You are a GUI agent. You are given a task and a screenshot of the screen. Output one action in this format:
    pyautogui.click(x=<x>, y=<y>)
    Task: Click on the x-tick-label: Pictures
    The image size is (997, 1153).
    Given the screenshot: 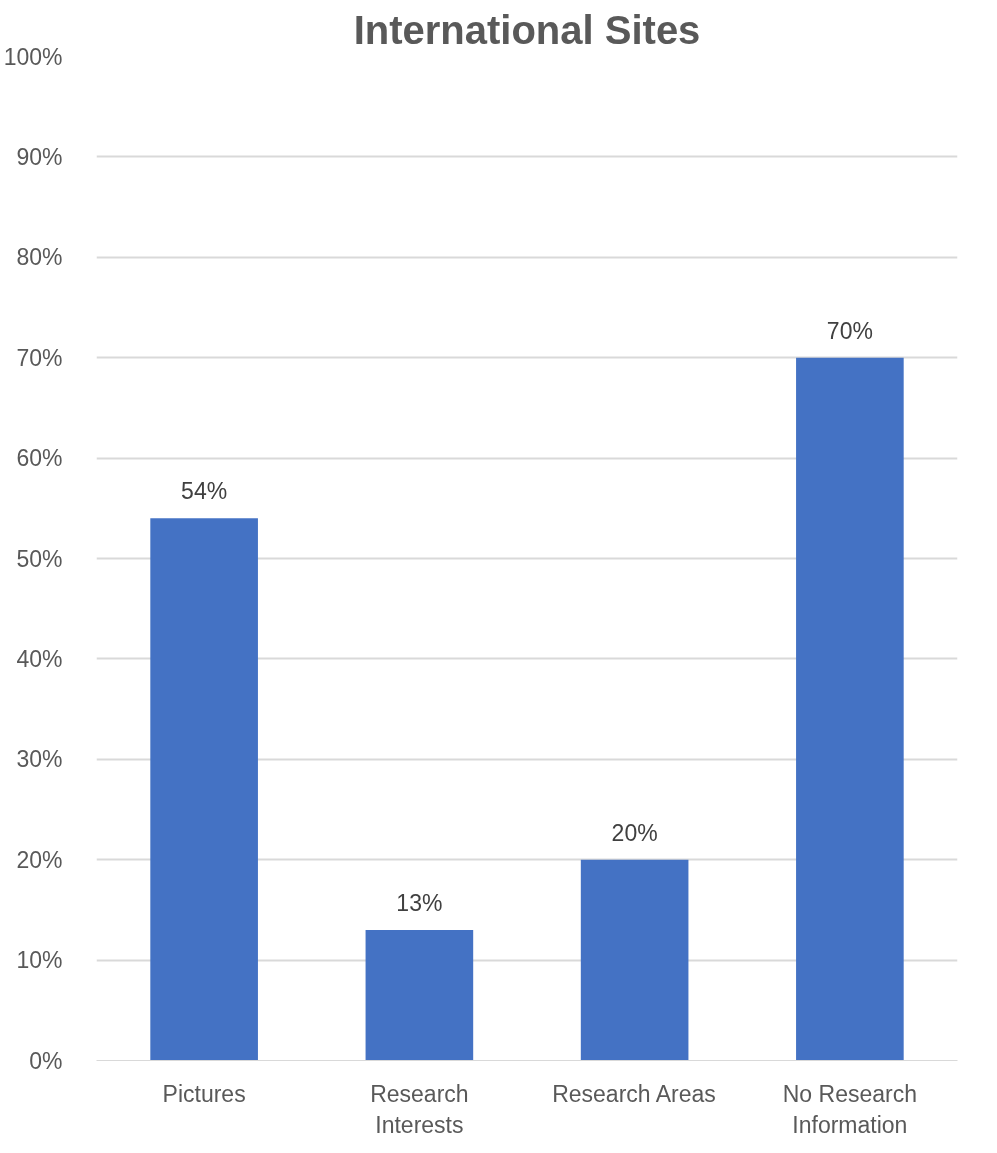 What is the action you would take?
    pyautogui.click(x=204, y=1093)
    